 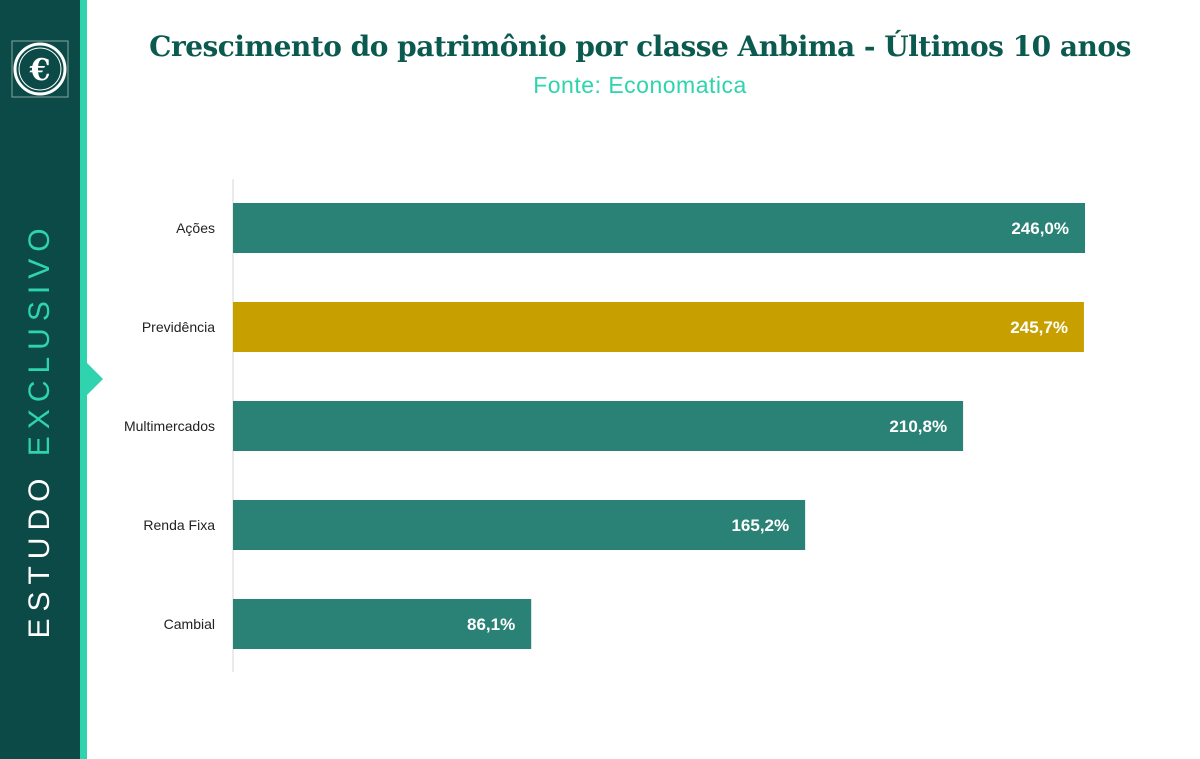 What do you see at coordinates (178, 327) in the screenshot?
I see `category-label-1: Previdência` at bounding box center [178, 327].